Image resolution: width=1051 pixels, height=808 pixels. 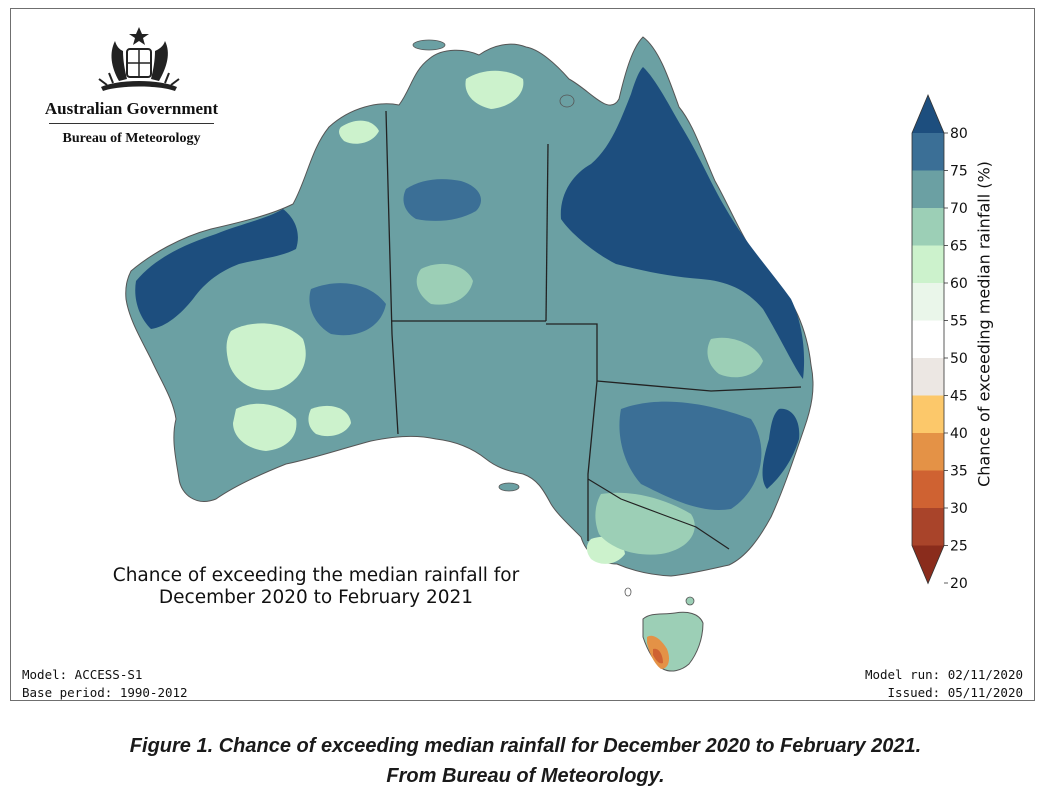 What do you see at coordinates (943, 674) in the screenshot?
I see `model-run-label: Model run: 02/11/2020` at bounding box center [943, 674].